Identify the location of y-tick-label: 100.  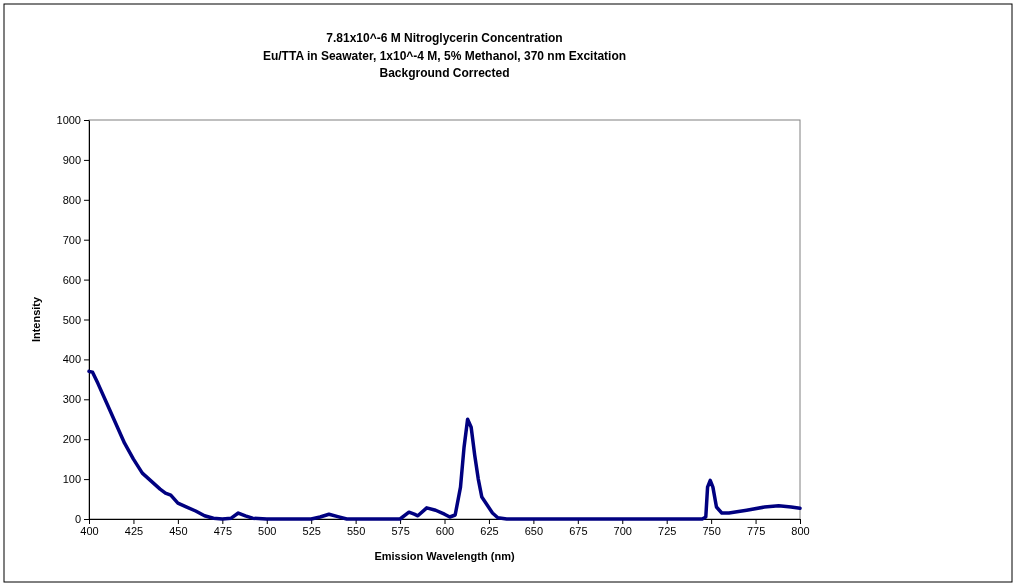
(71, 479).